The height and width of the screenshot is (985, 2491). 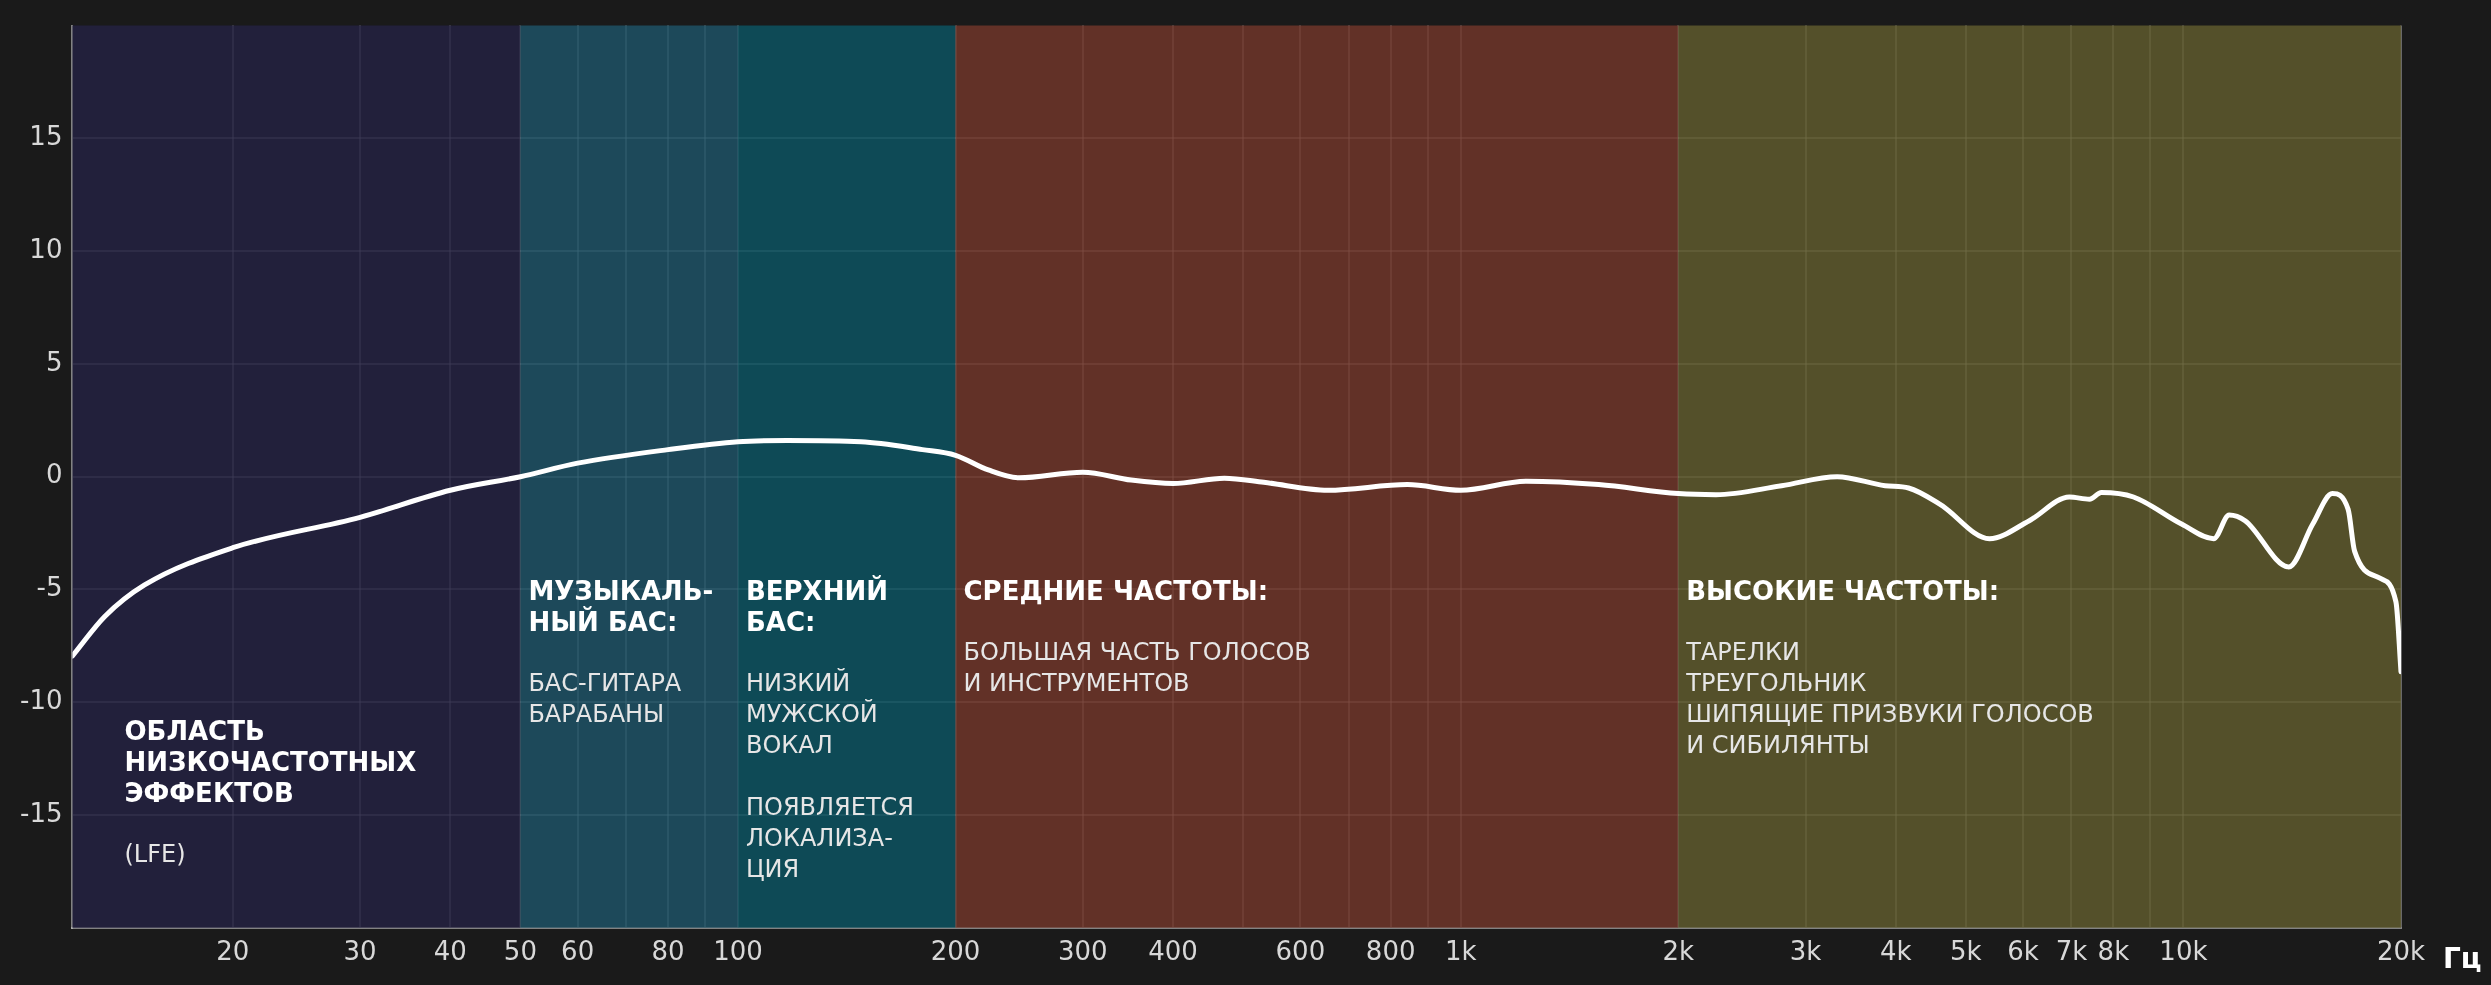 What do you see at coordinates (738, 951) in the screenshot?
I see `x-tick-label: 100` at bounding box center [738, 951].